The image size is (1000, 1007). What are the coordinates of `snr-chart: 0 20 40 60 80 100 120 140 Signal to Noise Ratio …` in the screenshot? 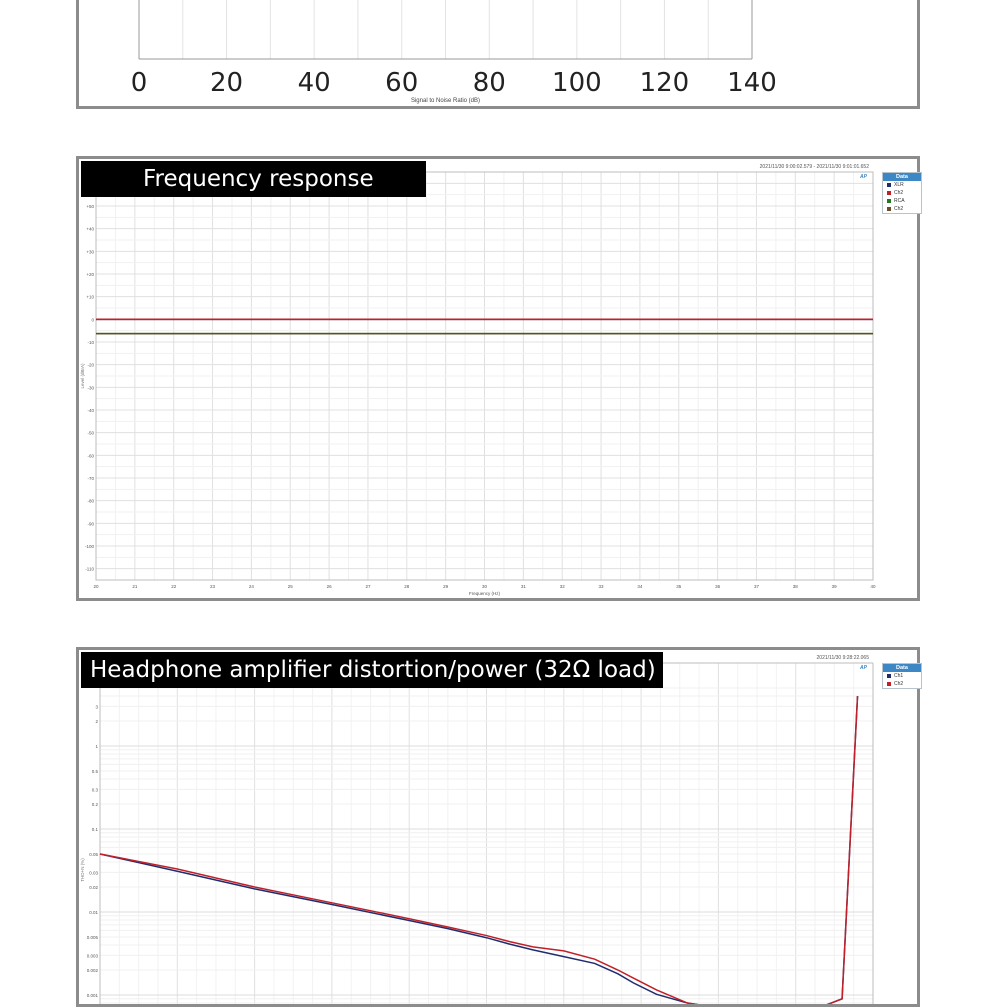 It's located at (454, 52).